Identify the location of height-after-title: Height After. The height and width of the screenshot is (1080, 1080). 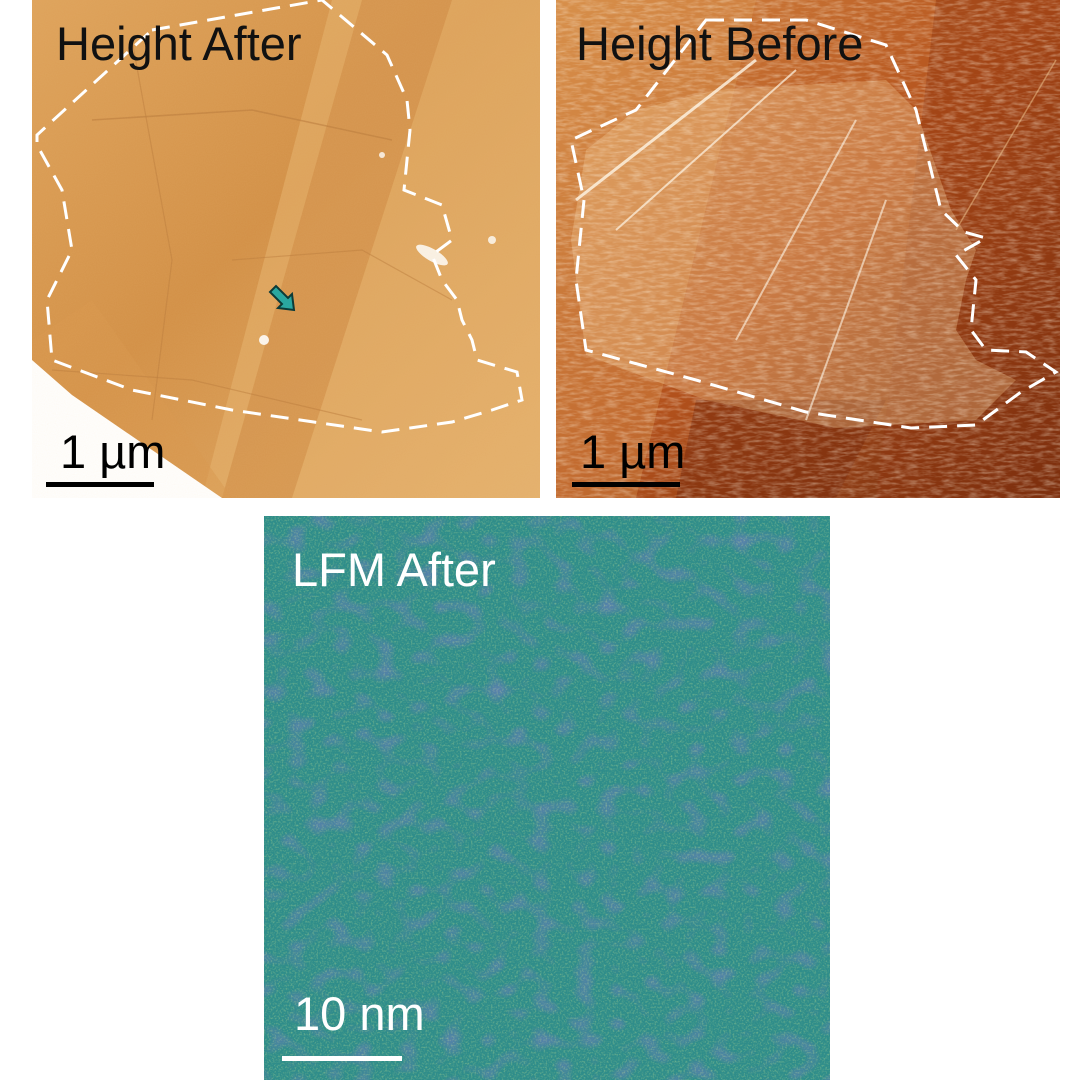
(179, 43).